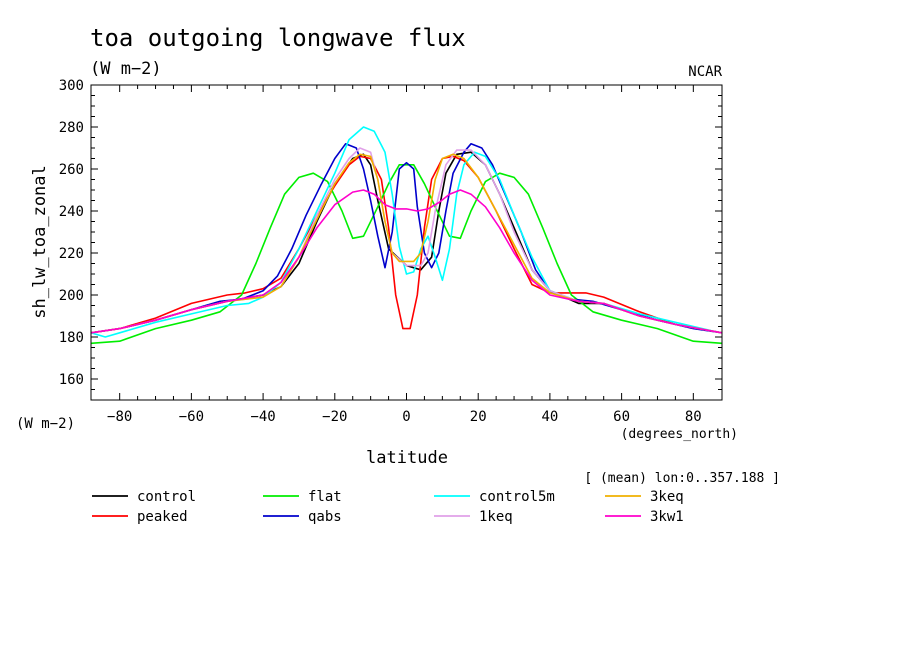 The height and width of the screenshot is (654, 904). Describe the element at coordinates (517, 497) in the screenshot. I see `legend-label: control5m` at that location.